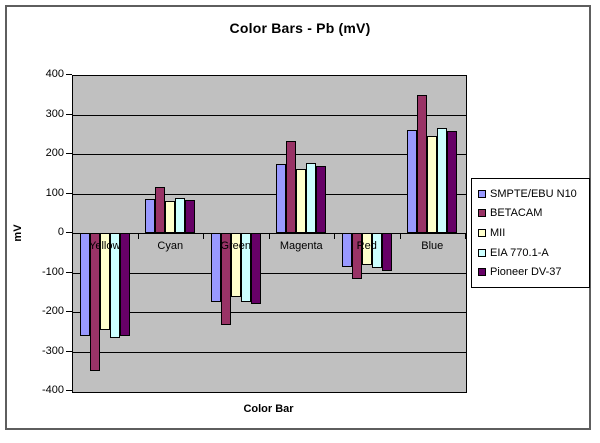  What do you see at coordinates (268, 409) in the screenshot?
I see `x-axis-title: Color Bar` at bounding box center [268, 409].